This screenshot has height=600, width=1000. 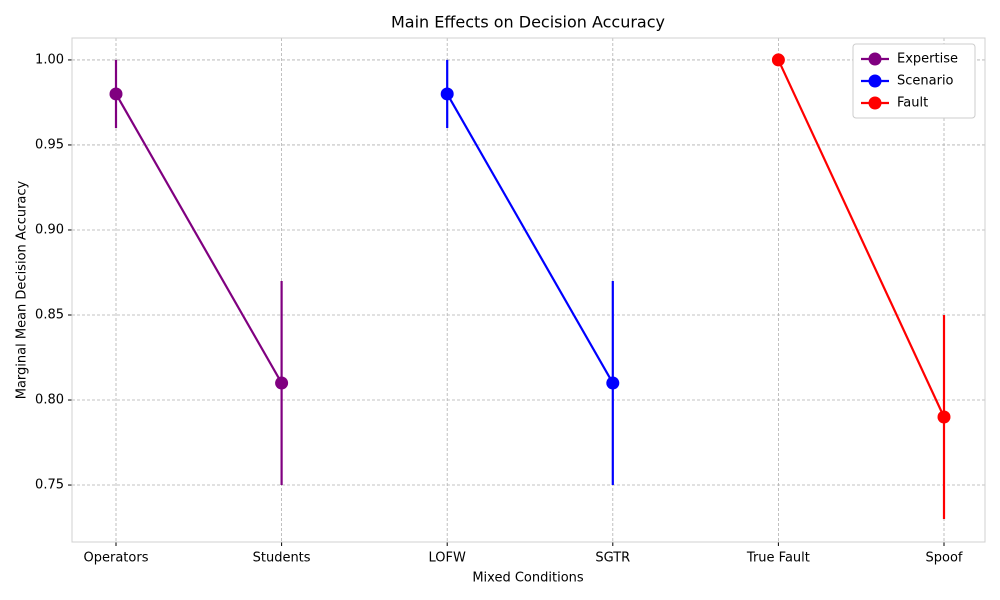 What do you see at coordinates (49, 144) in the screenshot?
I see `y-tick-label: 0.95` at bounding box center [49, 144].